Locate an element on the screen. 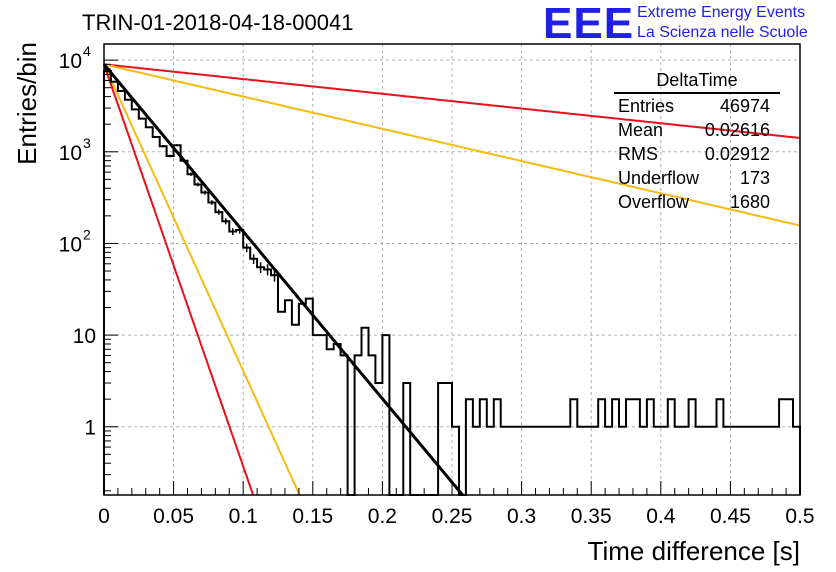 Image resolution: width=836 pixels, height=572 pixels. stats-label: Mean is located at coordinates (641, 130).